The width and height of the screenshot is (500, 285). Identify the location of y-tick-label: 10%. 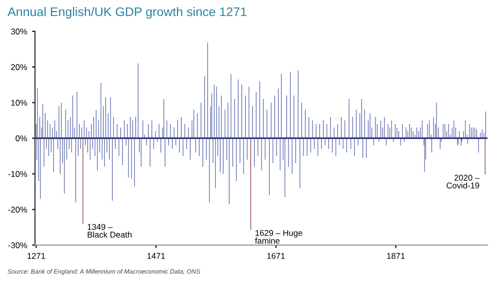
(19, 103).